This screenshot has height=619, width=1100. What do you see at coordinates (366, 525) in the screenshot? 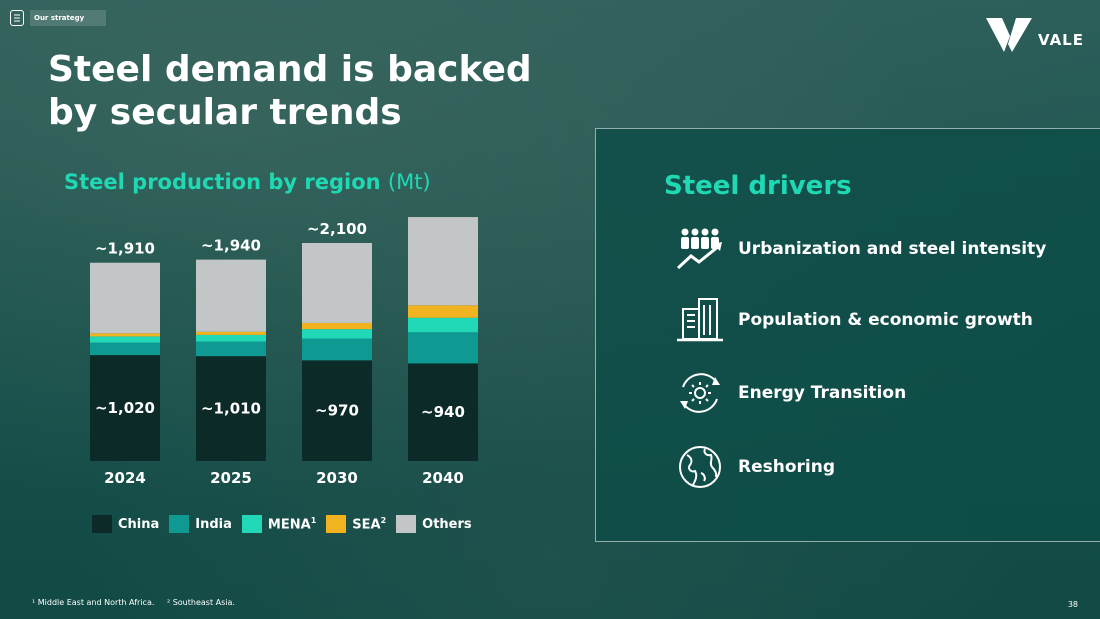
I see `legend-label-sea: SEA` at bounding box center [366, 525].